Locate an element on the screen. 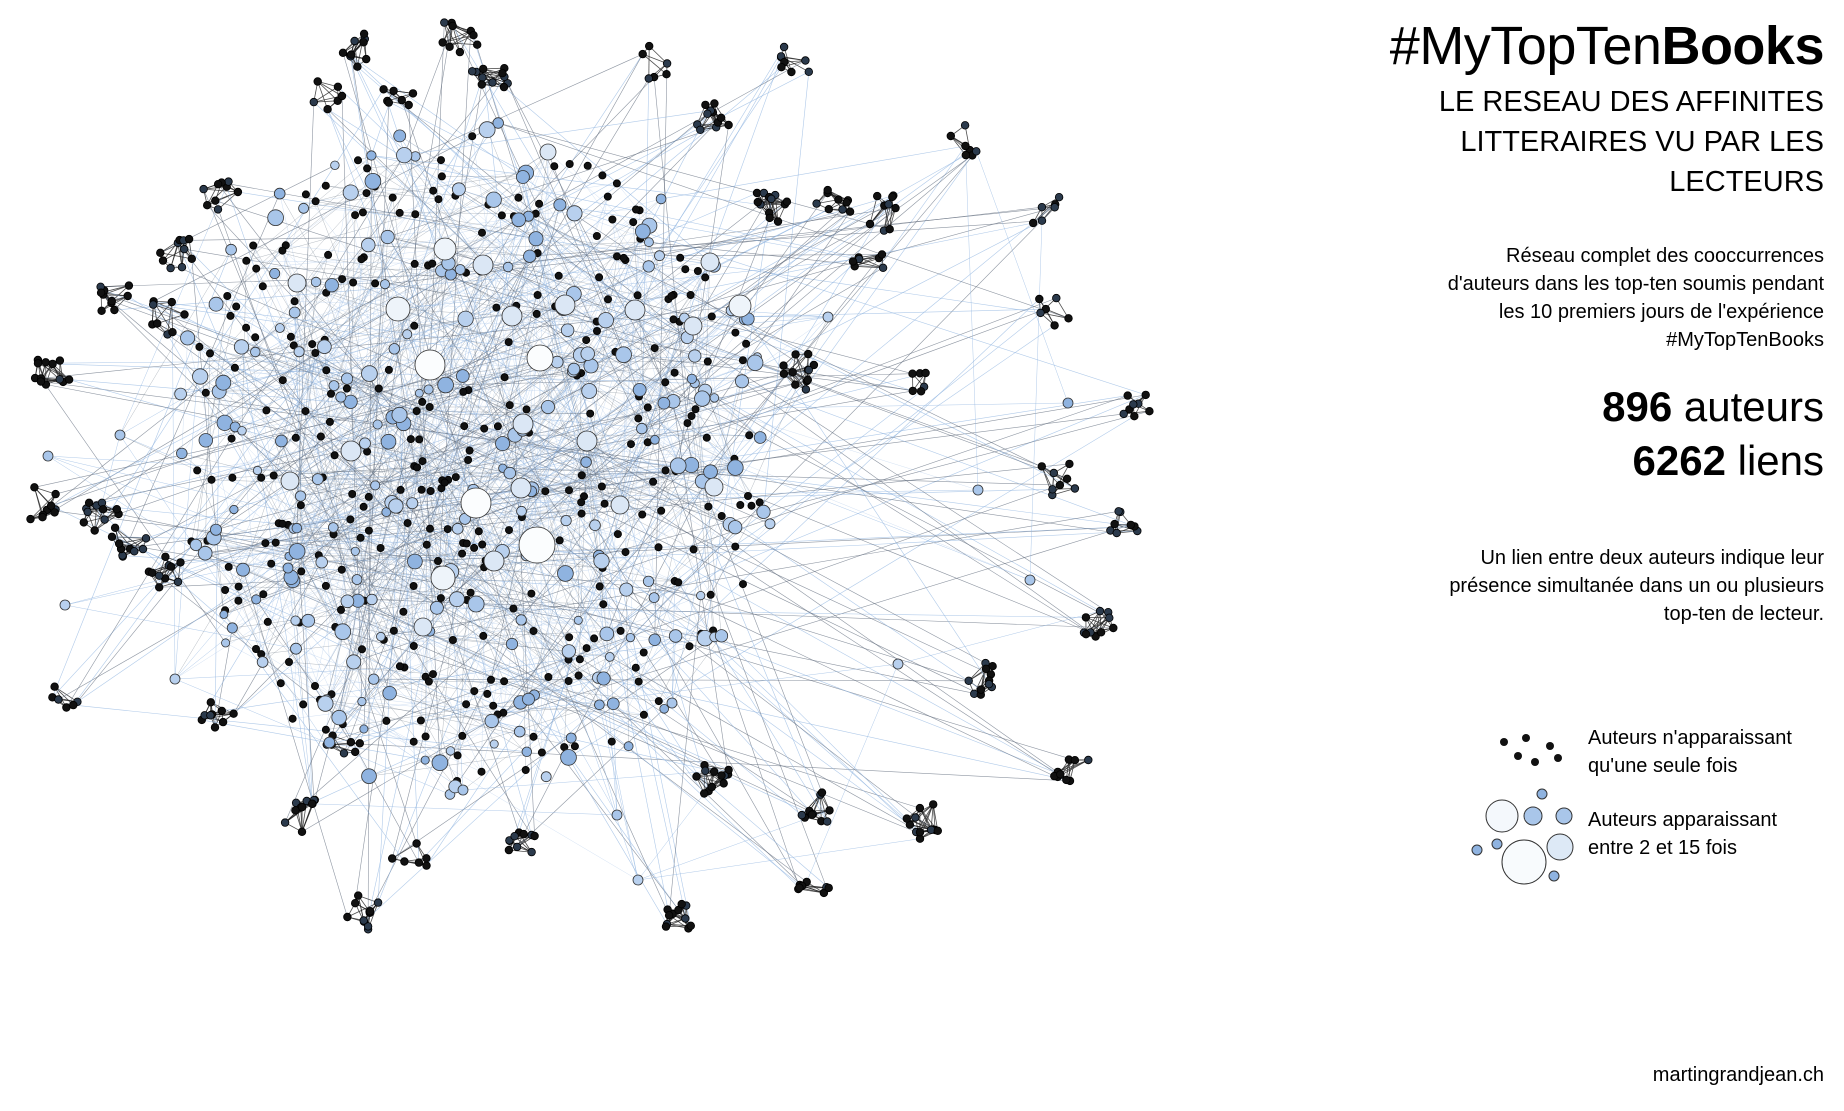 The width and height of the screenshot is (1844, 1111). description-line: #MyTopTenBooks is located at coordinates (1745, 340).